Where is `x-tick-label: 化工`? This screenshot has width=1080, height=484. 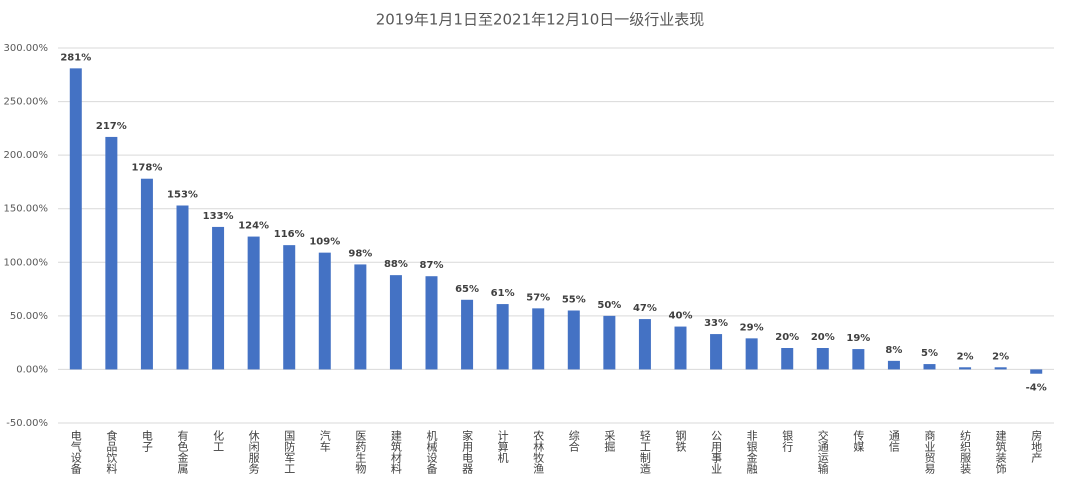 x-tick-label: 化工 is located at coordinates (218, 440).